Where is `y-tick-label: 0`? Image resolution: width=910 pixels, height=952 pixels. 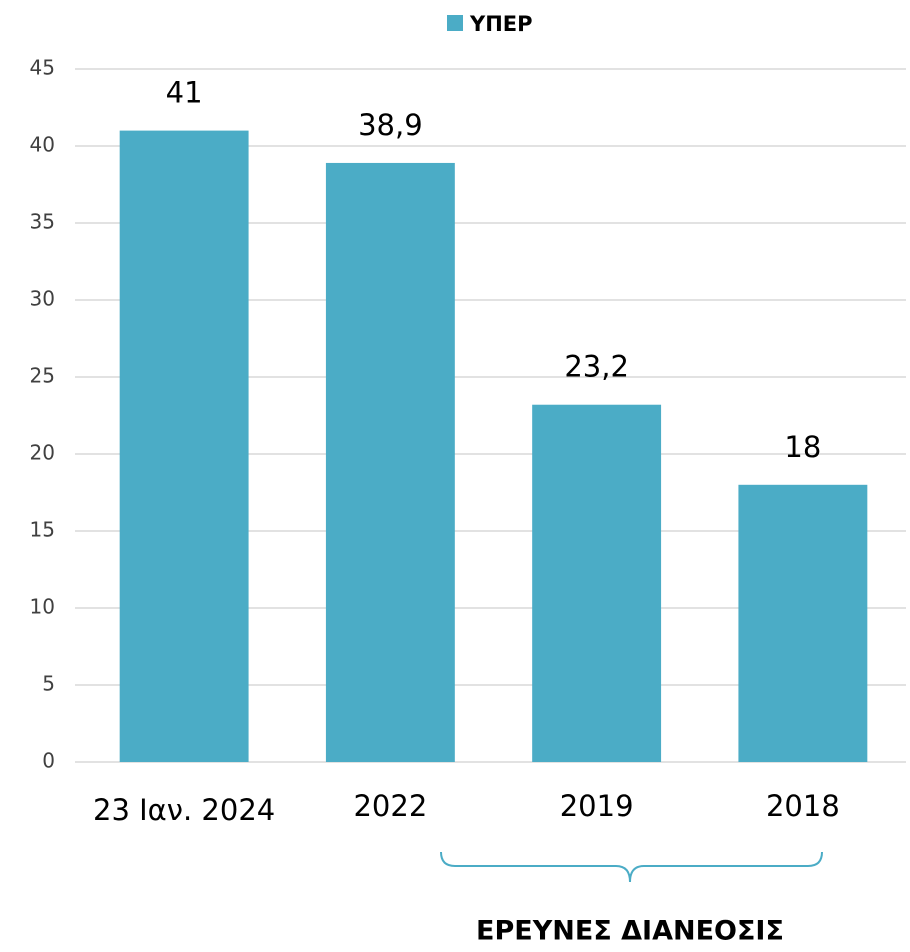
y-tick-label: 0 is located at coordinates (48, 761).